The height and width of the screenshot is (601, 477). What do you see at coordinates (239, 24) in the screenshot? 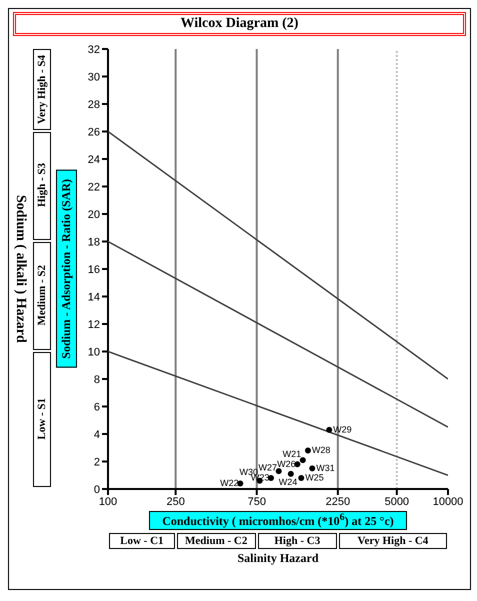
I see `chart-title: Wilcox Diagram (2)` at bounding box center [239, 24].